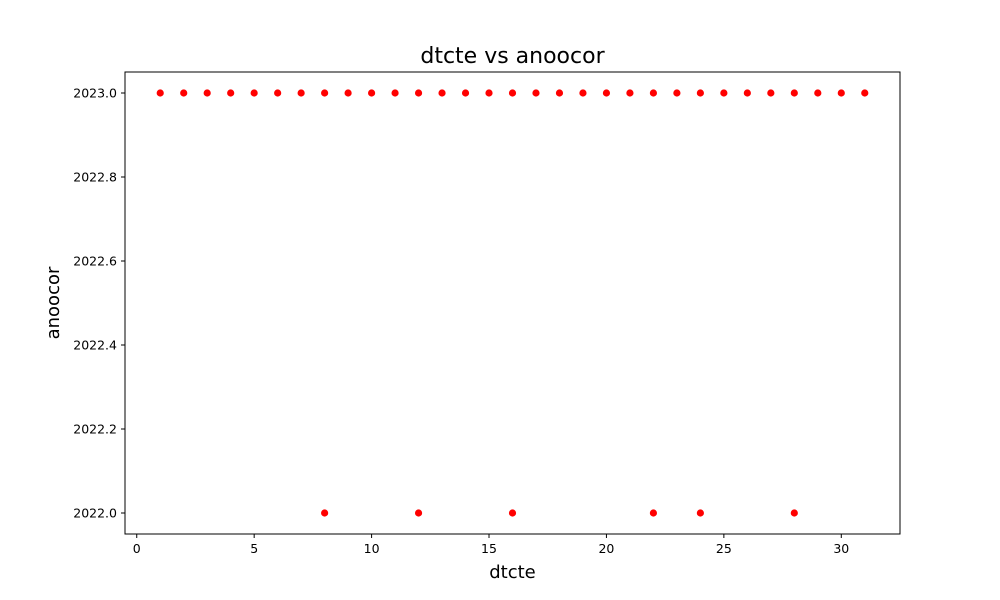 The width and height of the screenshot is (1000, 600). Describe the element at coordinates (95, 177) in the screenshot. I see `y-tick-label: 2022.8` at that location.